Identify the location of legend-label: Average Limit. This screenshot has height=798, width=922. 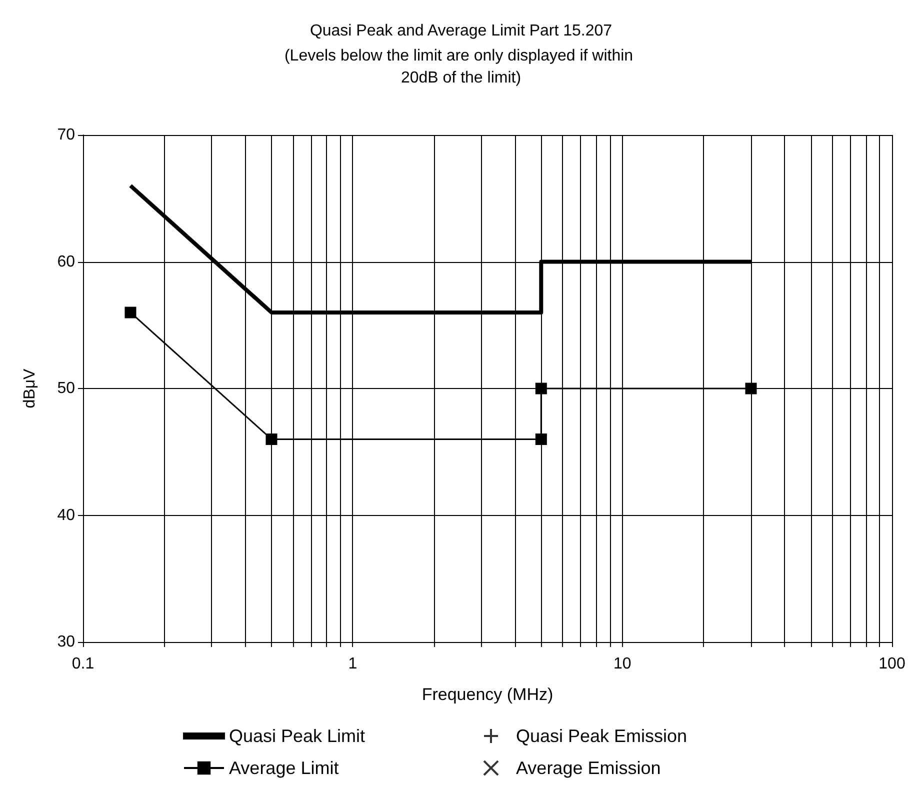
(284, 768).